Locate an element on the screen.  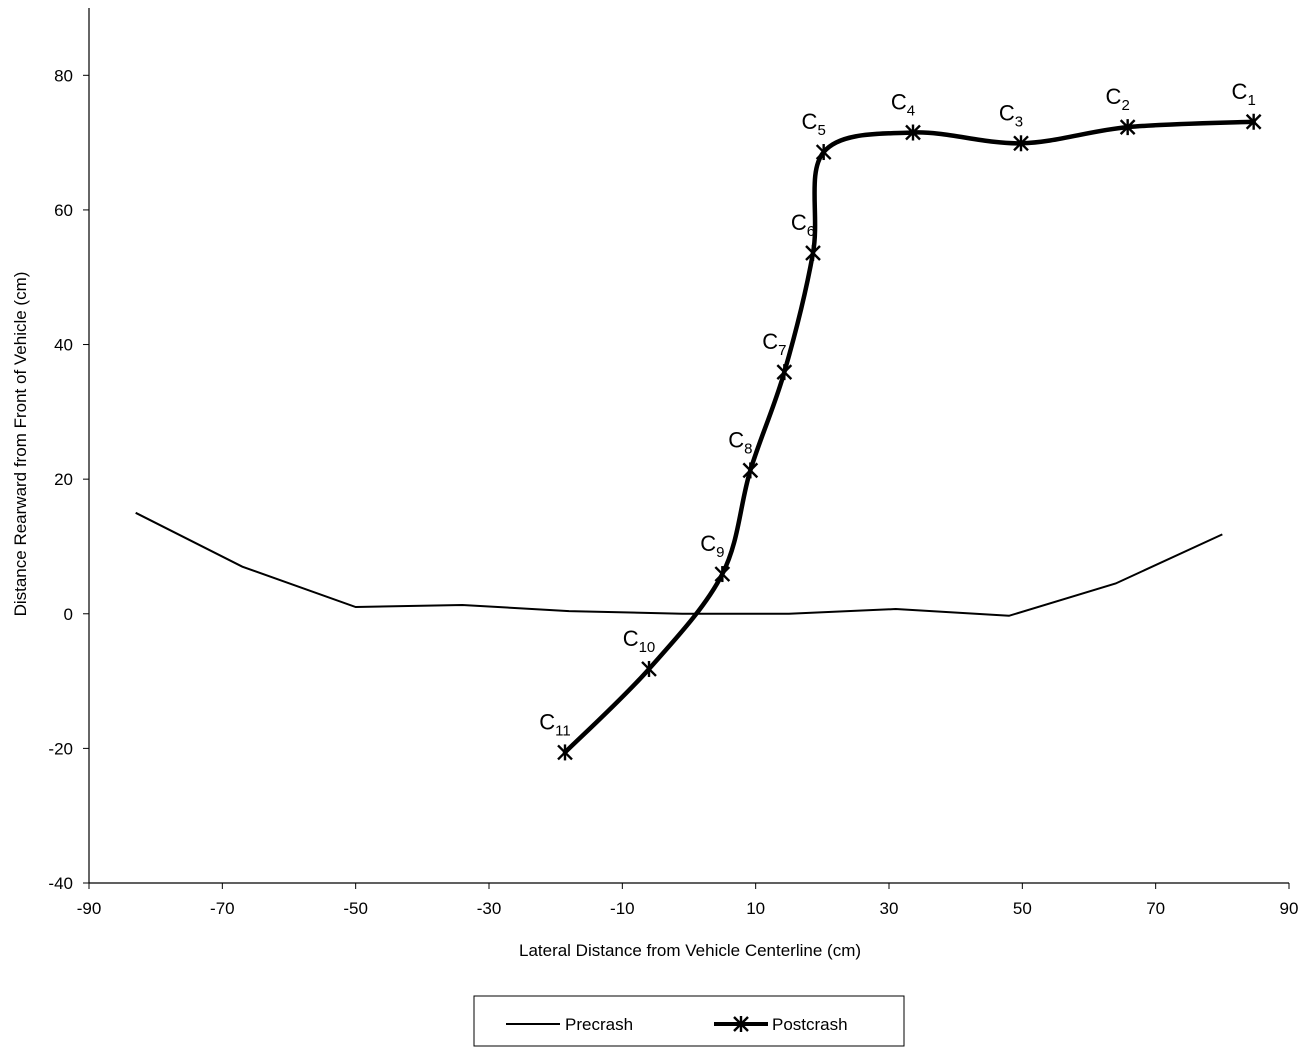
y-tick-label: -20 is located at coordinates (60, 748).